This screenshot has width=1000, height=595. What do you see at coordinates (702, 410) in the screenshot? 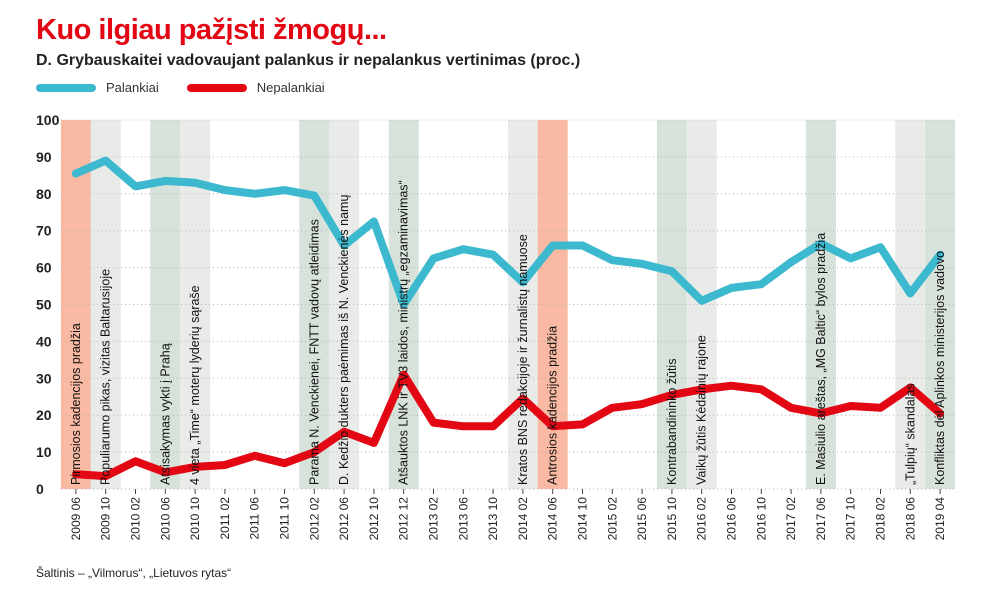
I see `event-label-10: Vaikų žūtis Kėdainių rajone` at bounding box center [702, 410].